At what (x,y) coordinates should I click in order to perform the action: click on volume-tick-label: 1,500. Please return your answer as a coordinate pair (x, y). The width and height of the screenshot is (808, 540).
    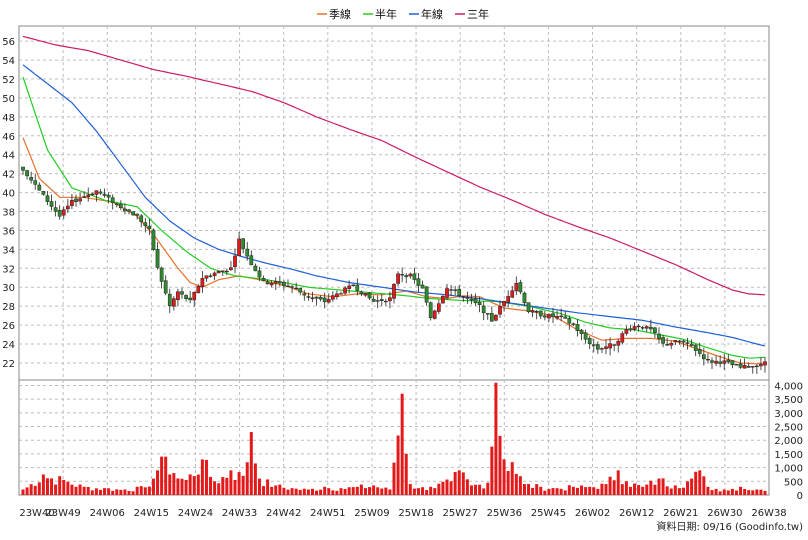
    Looking at the image, I should click on (788, 455).